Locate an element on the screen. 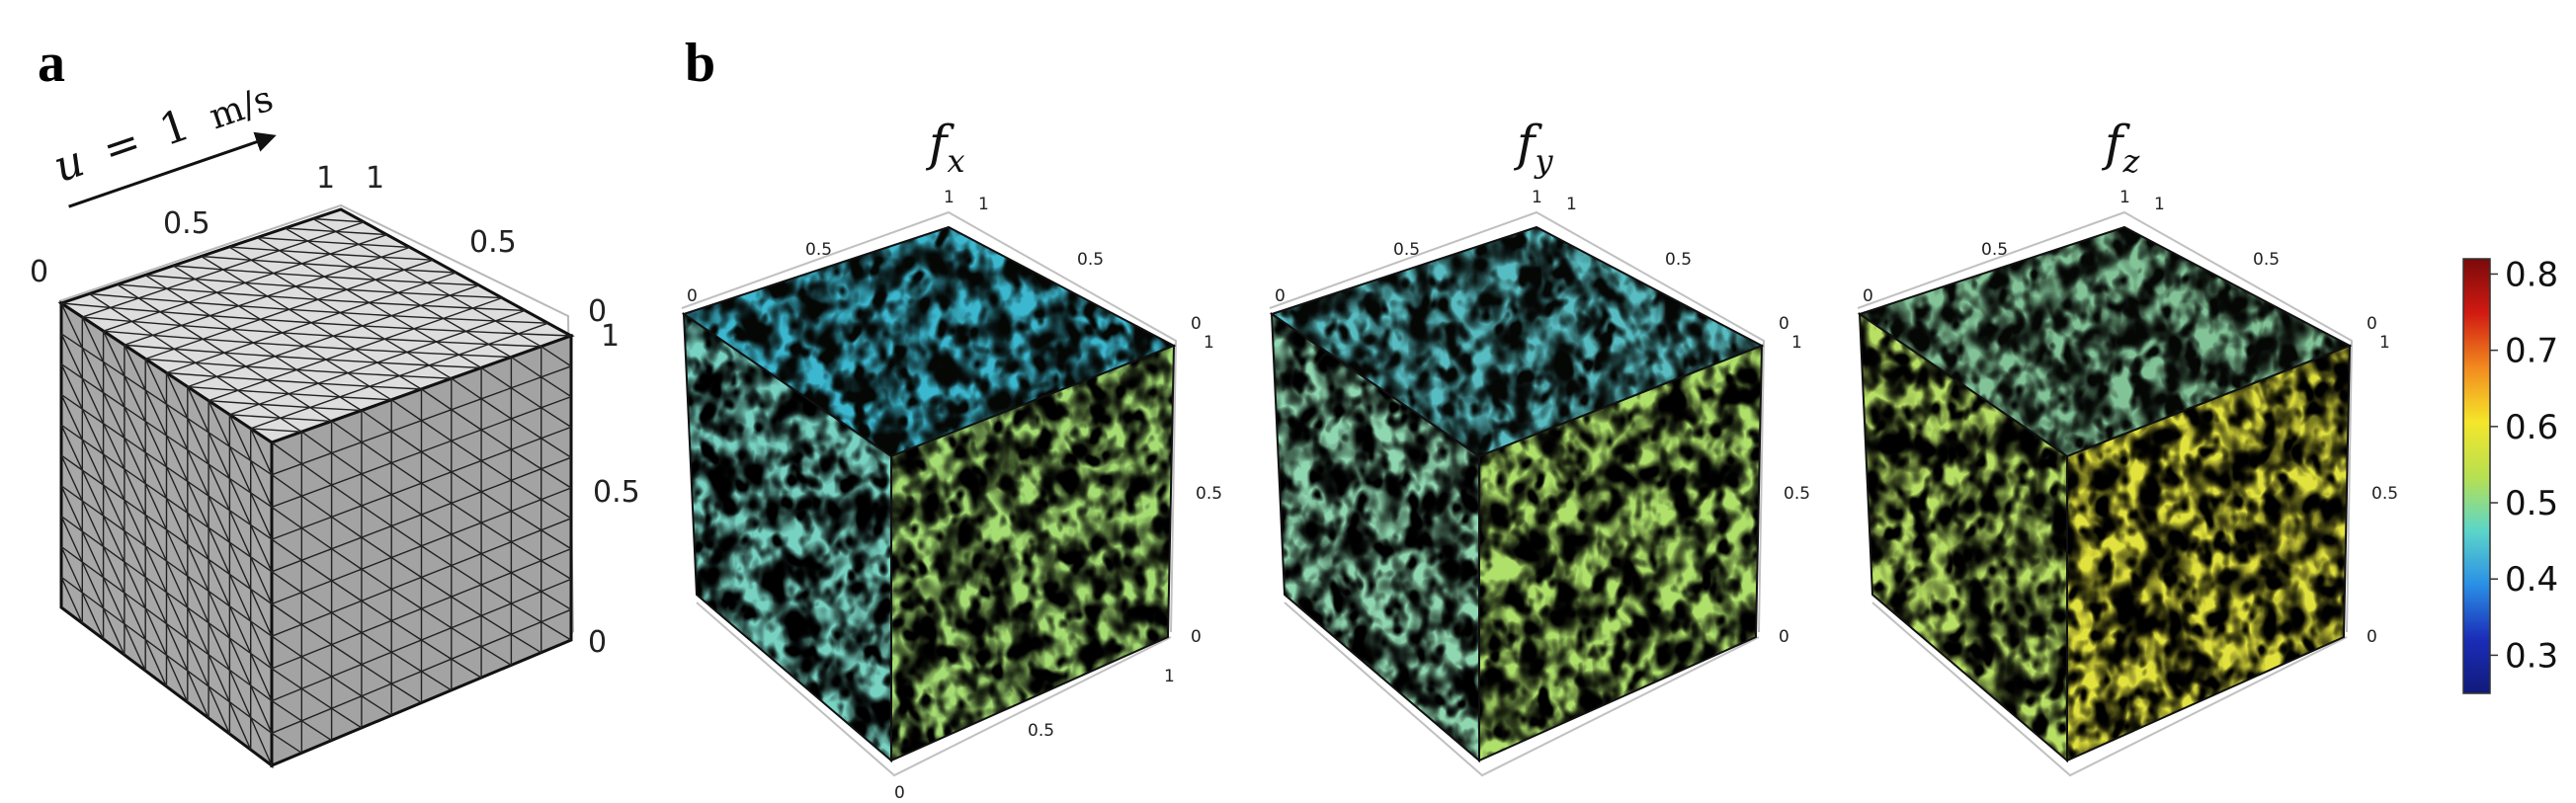 The height and width of the screenshot is (803, 2576). cube-axes is located at coordinates (934, 689).